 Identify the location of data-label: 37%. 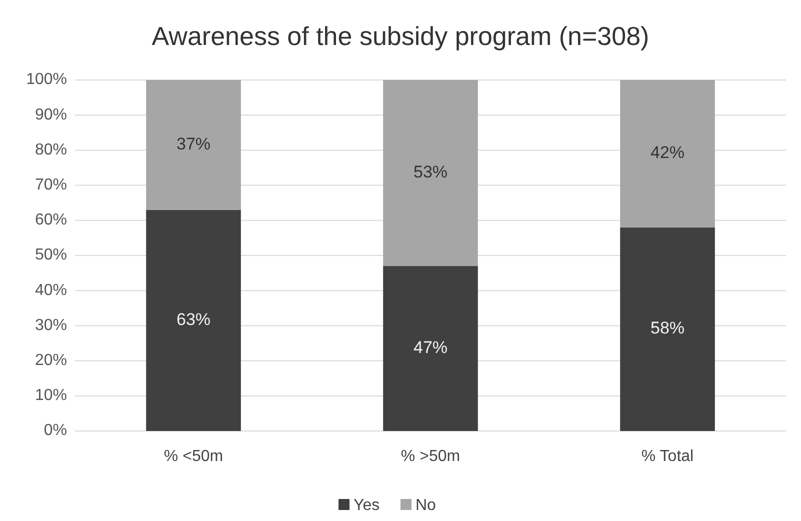
(193, 144).